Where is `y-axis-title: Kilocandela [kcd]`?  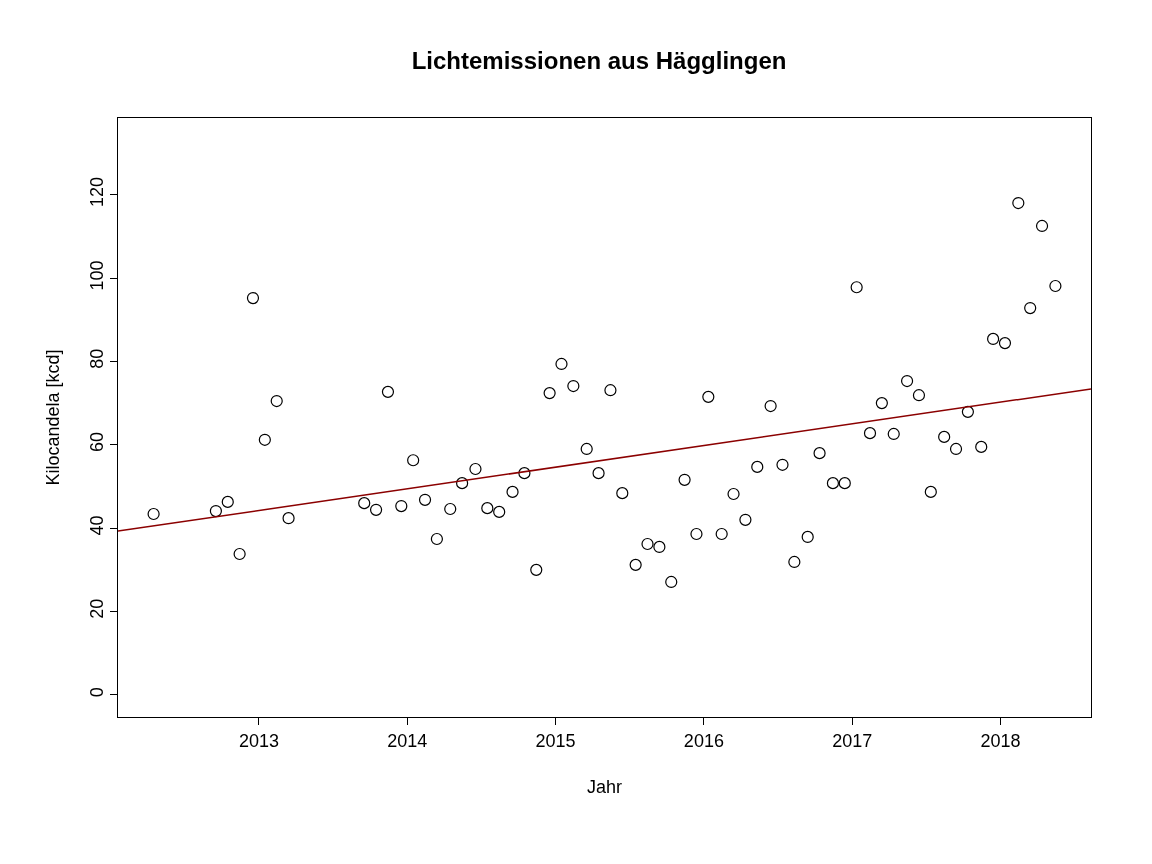
y-axis-title: Kilocandela [kcd] is located at coordinates (53, 417).